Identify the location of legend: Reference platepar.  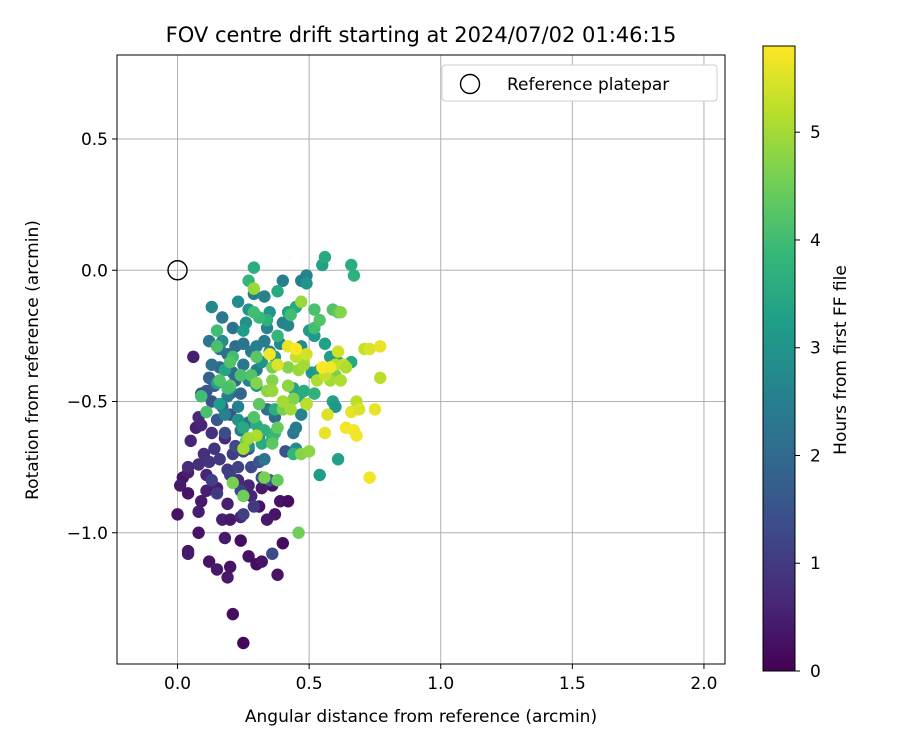
(579, 83).